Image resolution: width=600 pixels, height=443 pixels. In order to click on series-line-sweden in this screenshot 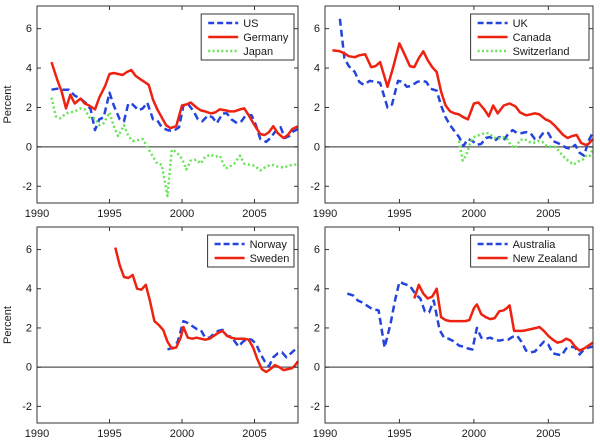, I will do `click(207, 310)`.